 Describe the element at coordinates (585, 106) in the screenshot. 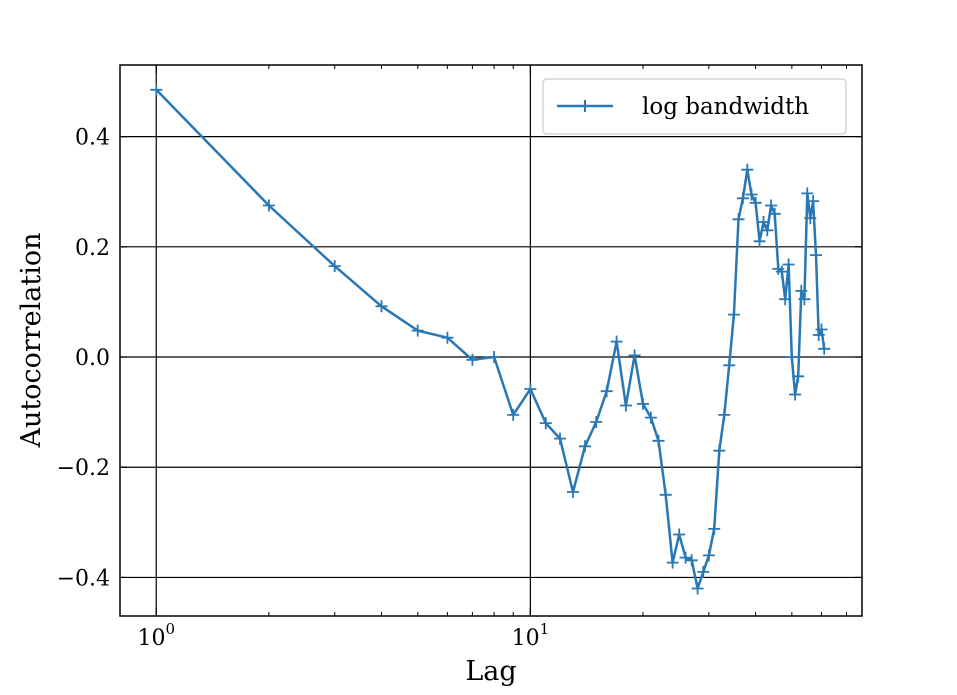

I see `legend-marker` at that location.